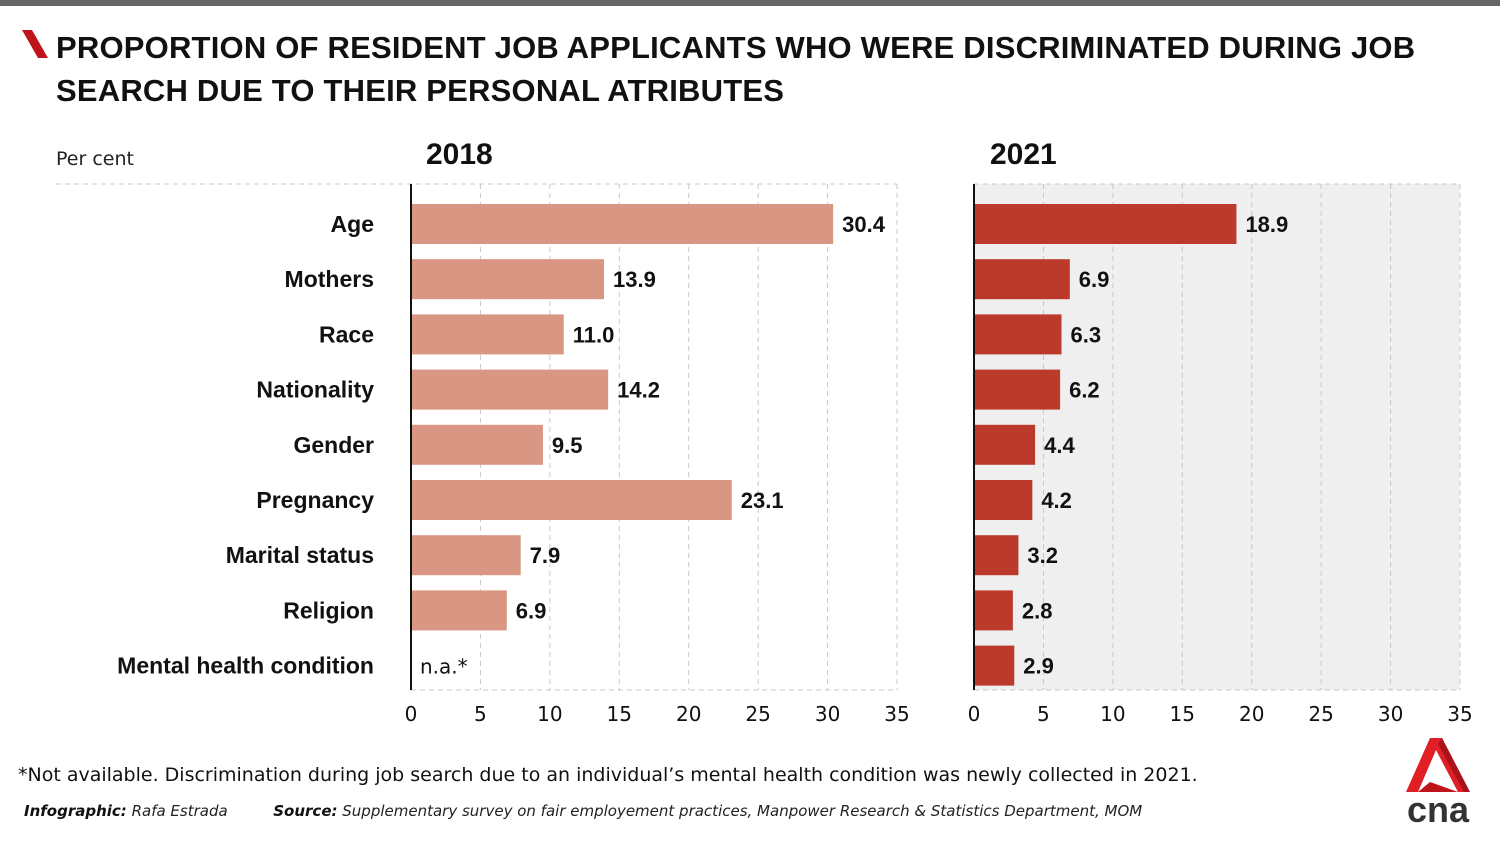  What do you see at coordinates (896, 714) in the screenshot?
I see `x-tick-label-2018-35: 35` at bounding box center [896, 714].